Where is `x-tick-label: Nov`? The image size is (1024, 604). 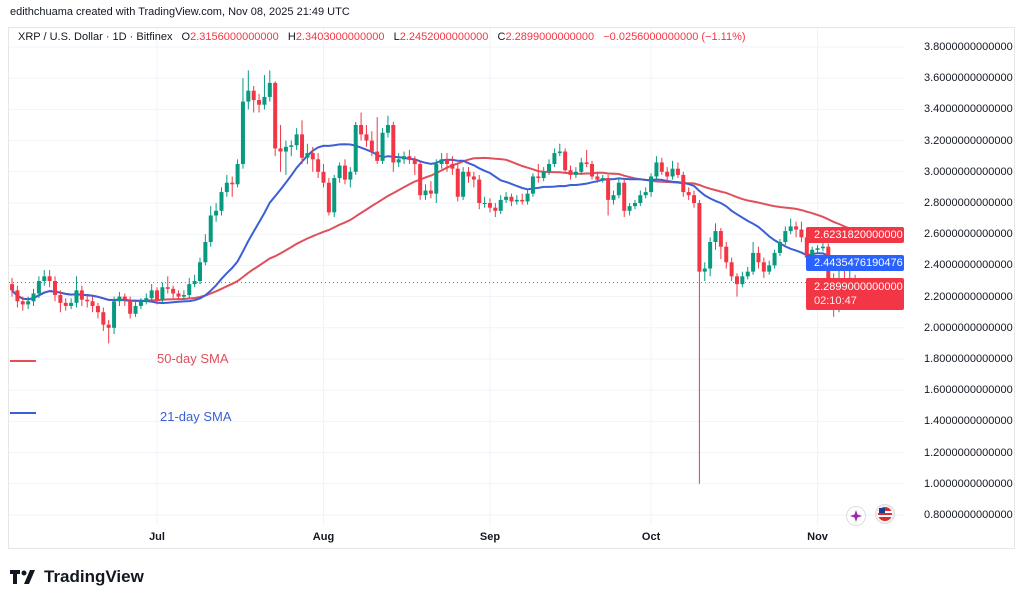
x-tick-label: Nov is located at coordinates (817, 537).